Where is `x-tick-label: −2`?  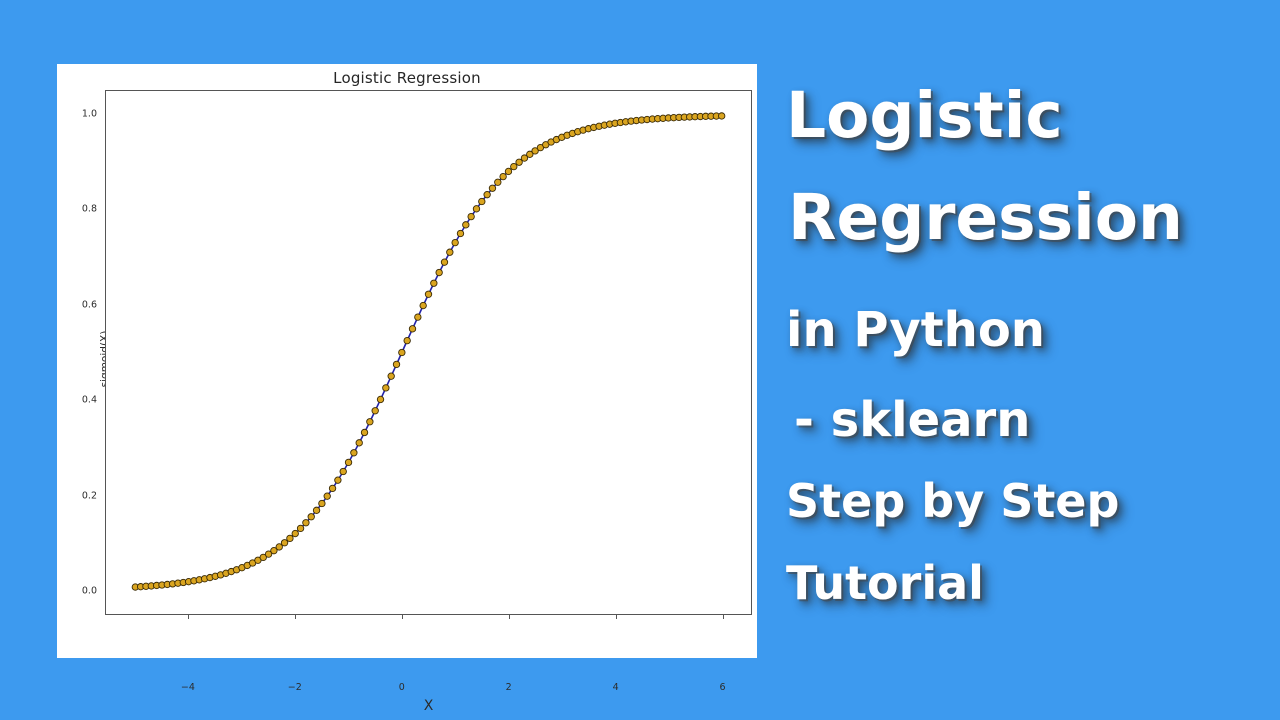
x-tick-label: −2 is located at coordinates (294, 687).